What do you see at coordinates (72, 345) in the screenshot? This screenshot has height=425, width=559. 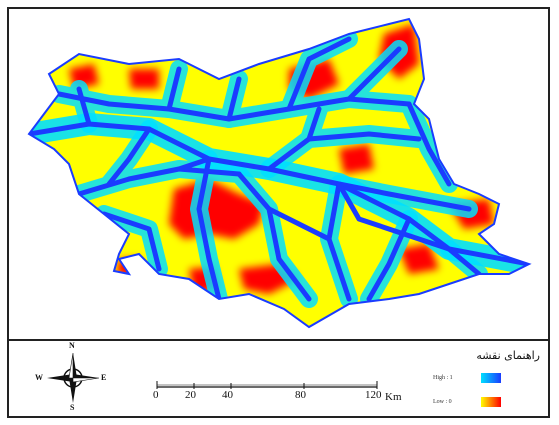 I see `compass-north: N` at bounding box center [72, 345].